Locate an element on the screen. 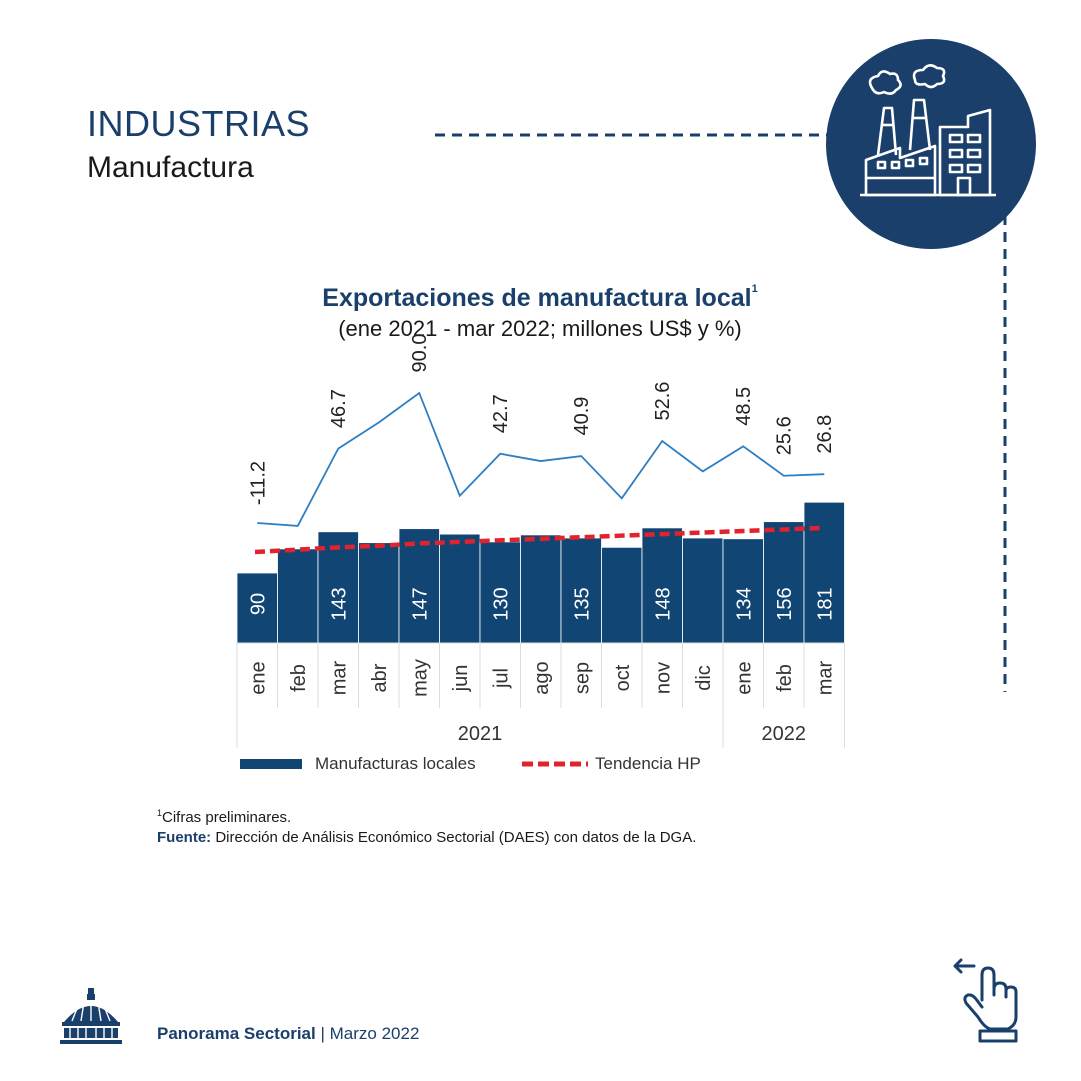  footnote-mark: 1 is located at coordinates (160, 813).